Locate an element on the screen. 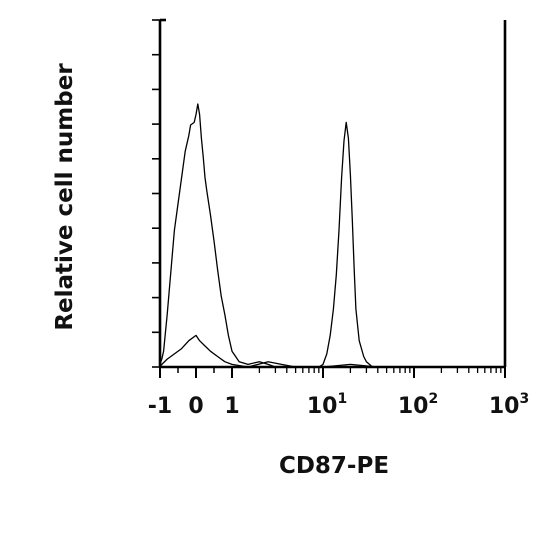 The width and height of the screenshot is (540, 540). x-tick-label: 0 is located at coordinates (195, 406).